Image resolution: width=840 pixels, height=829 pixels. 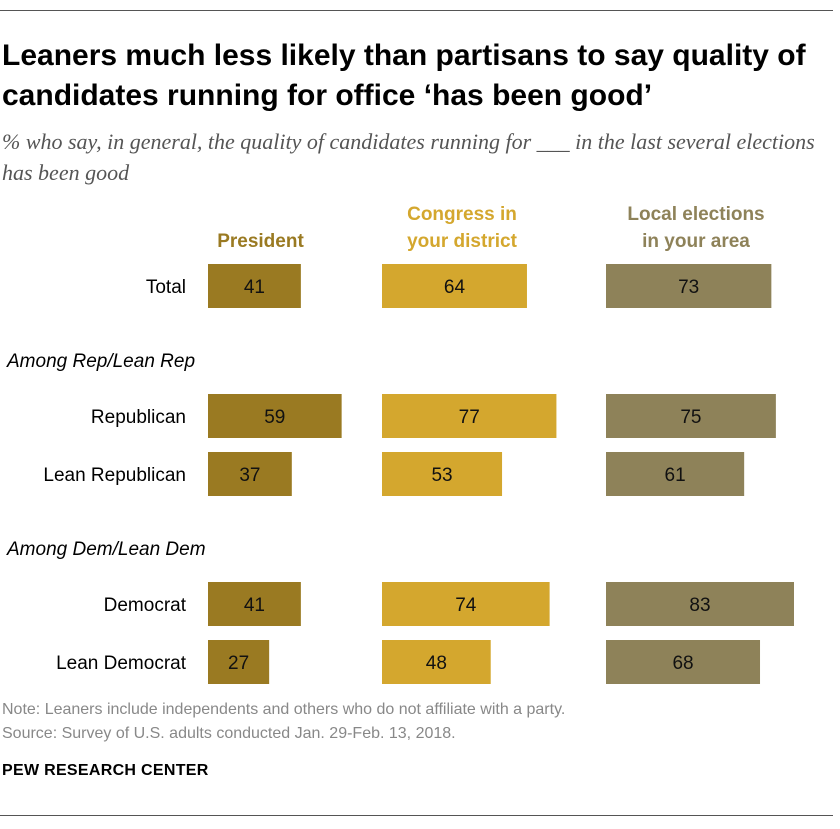 I want to click on bar-local-elections-in-your-area-total, so click(x=689, y=286).